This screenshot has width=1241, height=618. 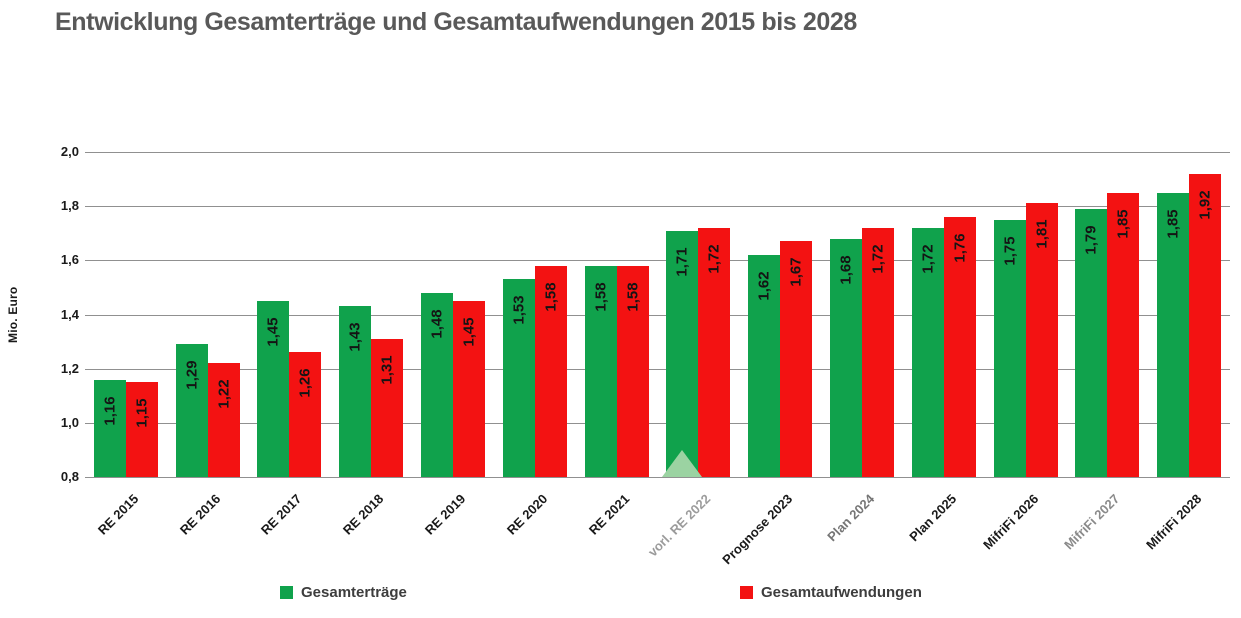 I want to click on bar-value-label: 1,26, so click(x=305, y=383).